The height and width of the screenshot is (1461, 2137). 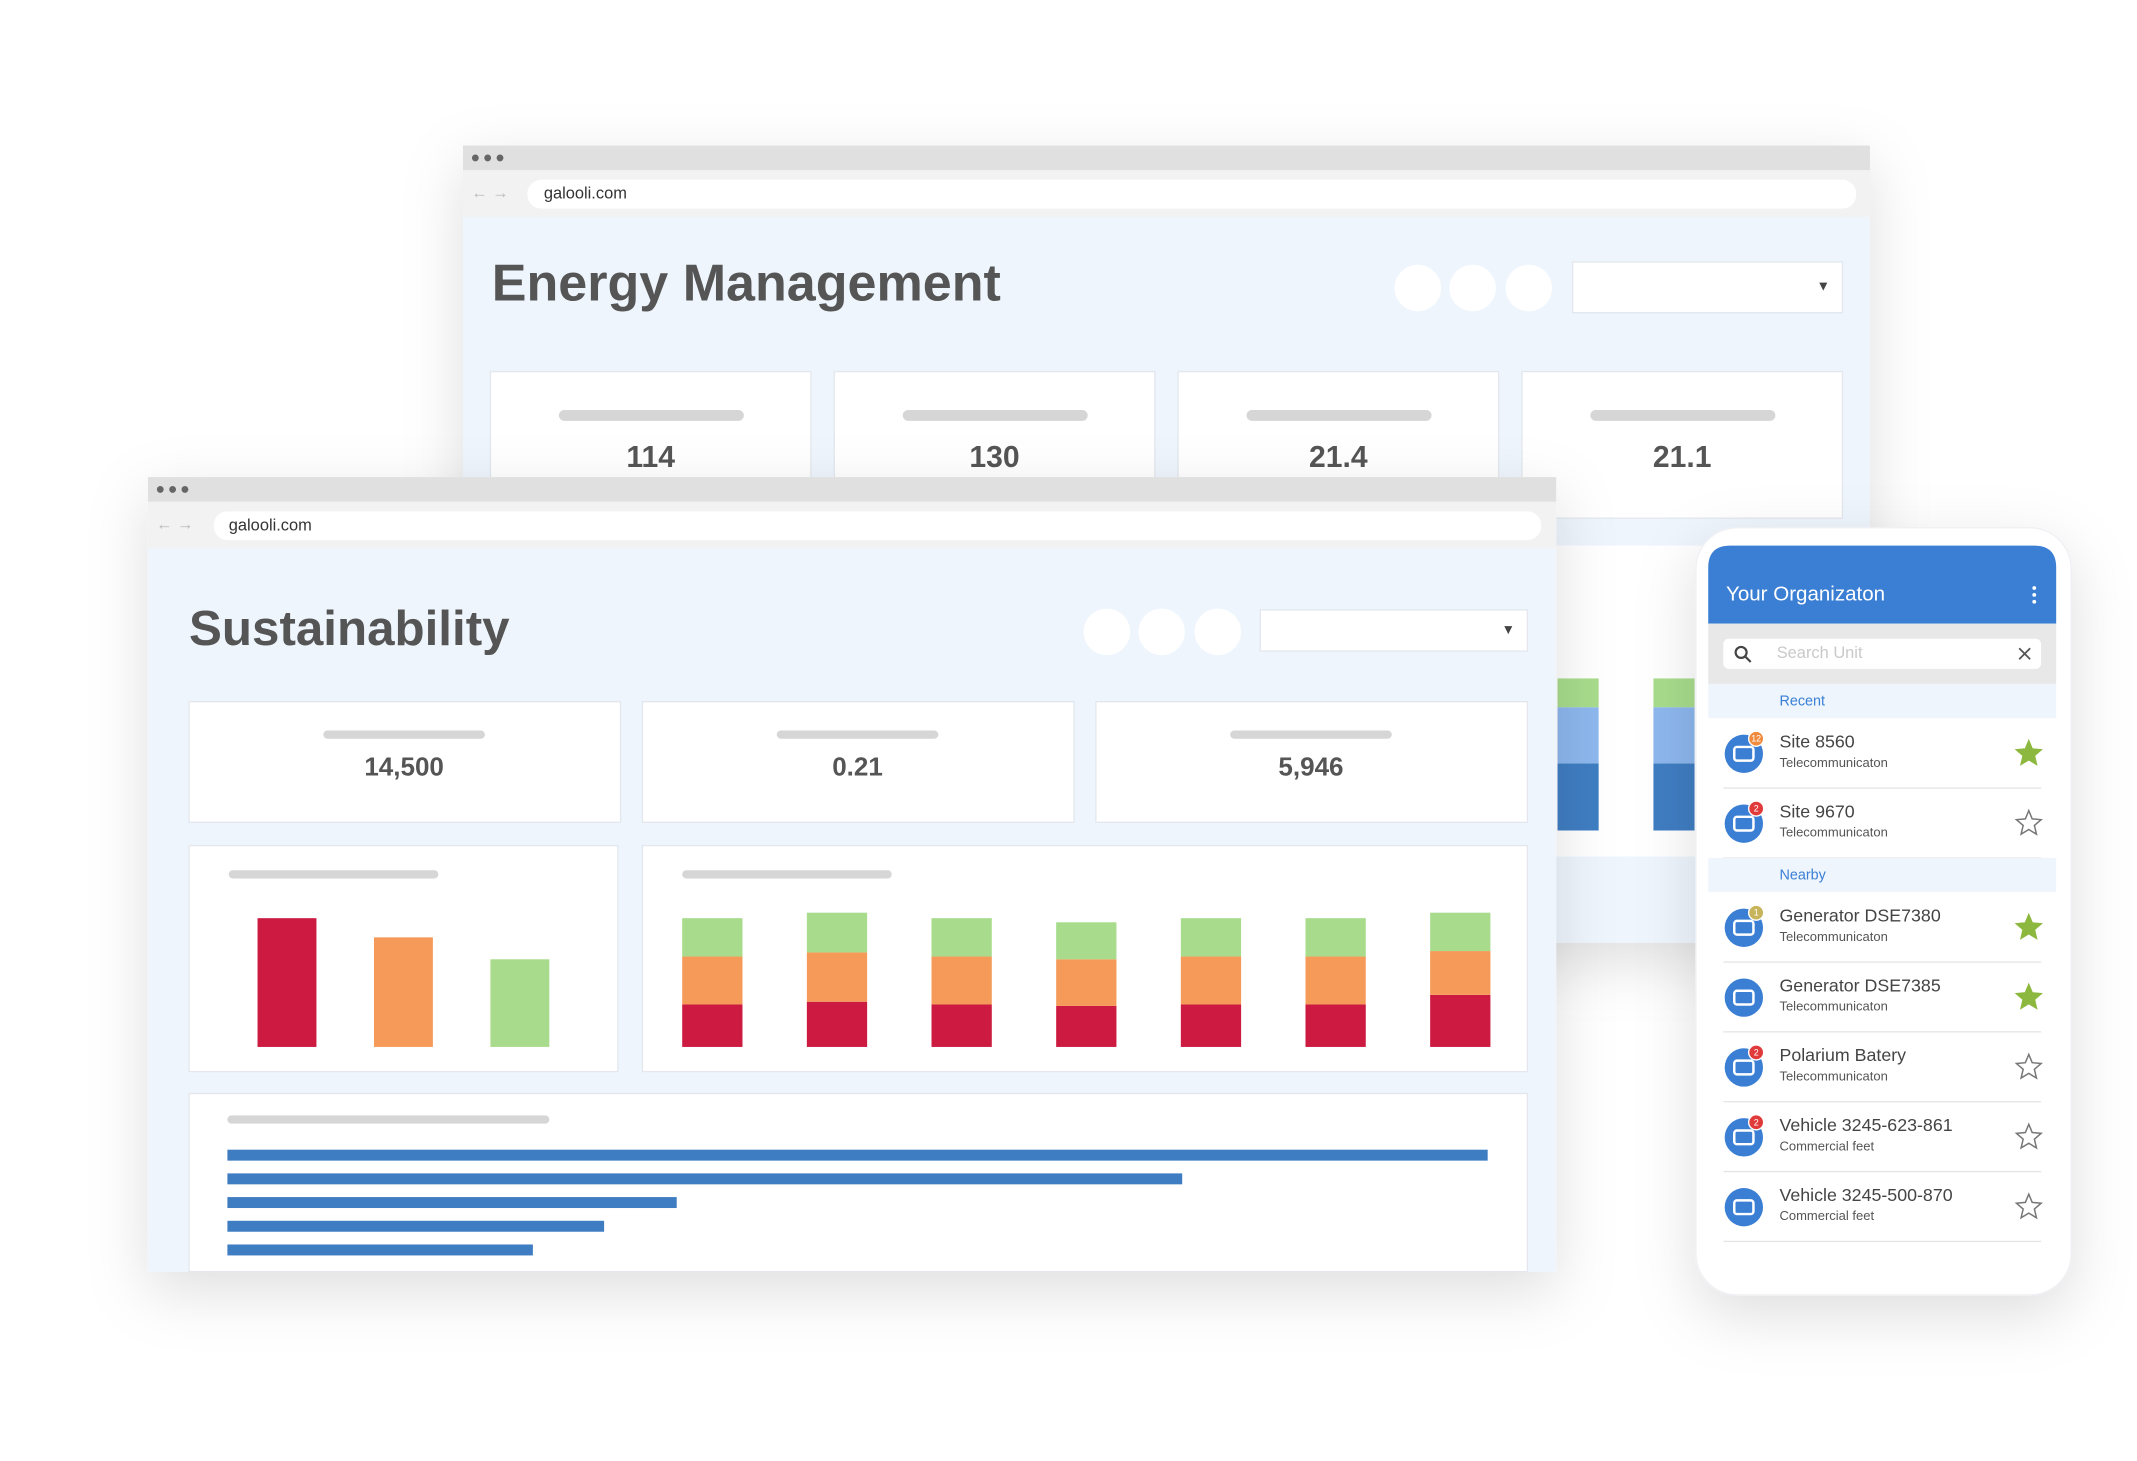 What do you see at coordinates (2024, 653) in the screenshot?
I see `clear-button` at bounding box center [2024, 653].